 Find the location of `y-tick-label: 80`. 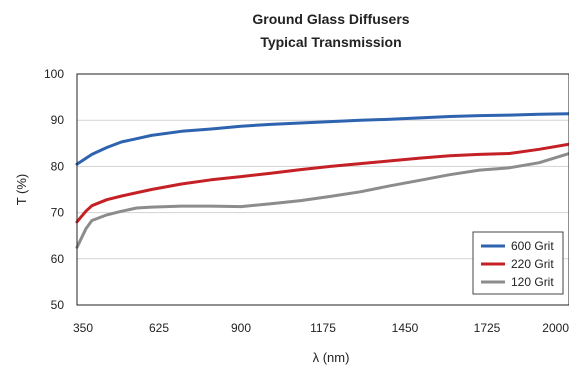

y-tick-label: 80 is located at coordinates (58, 166).